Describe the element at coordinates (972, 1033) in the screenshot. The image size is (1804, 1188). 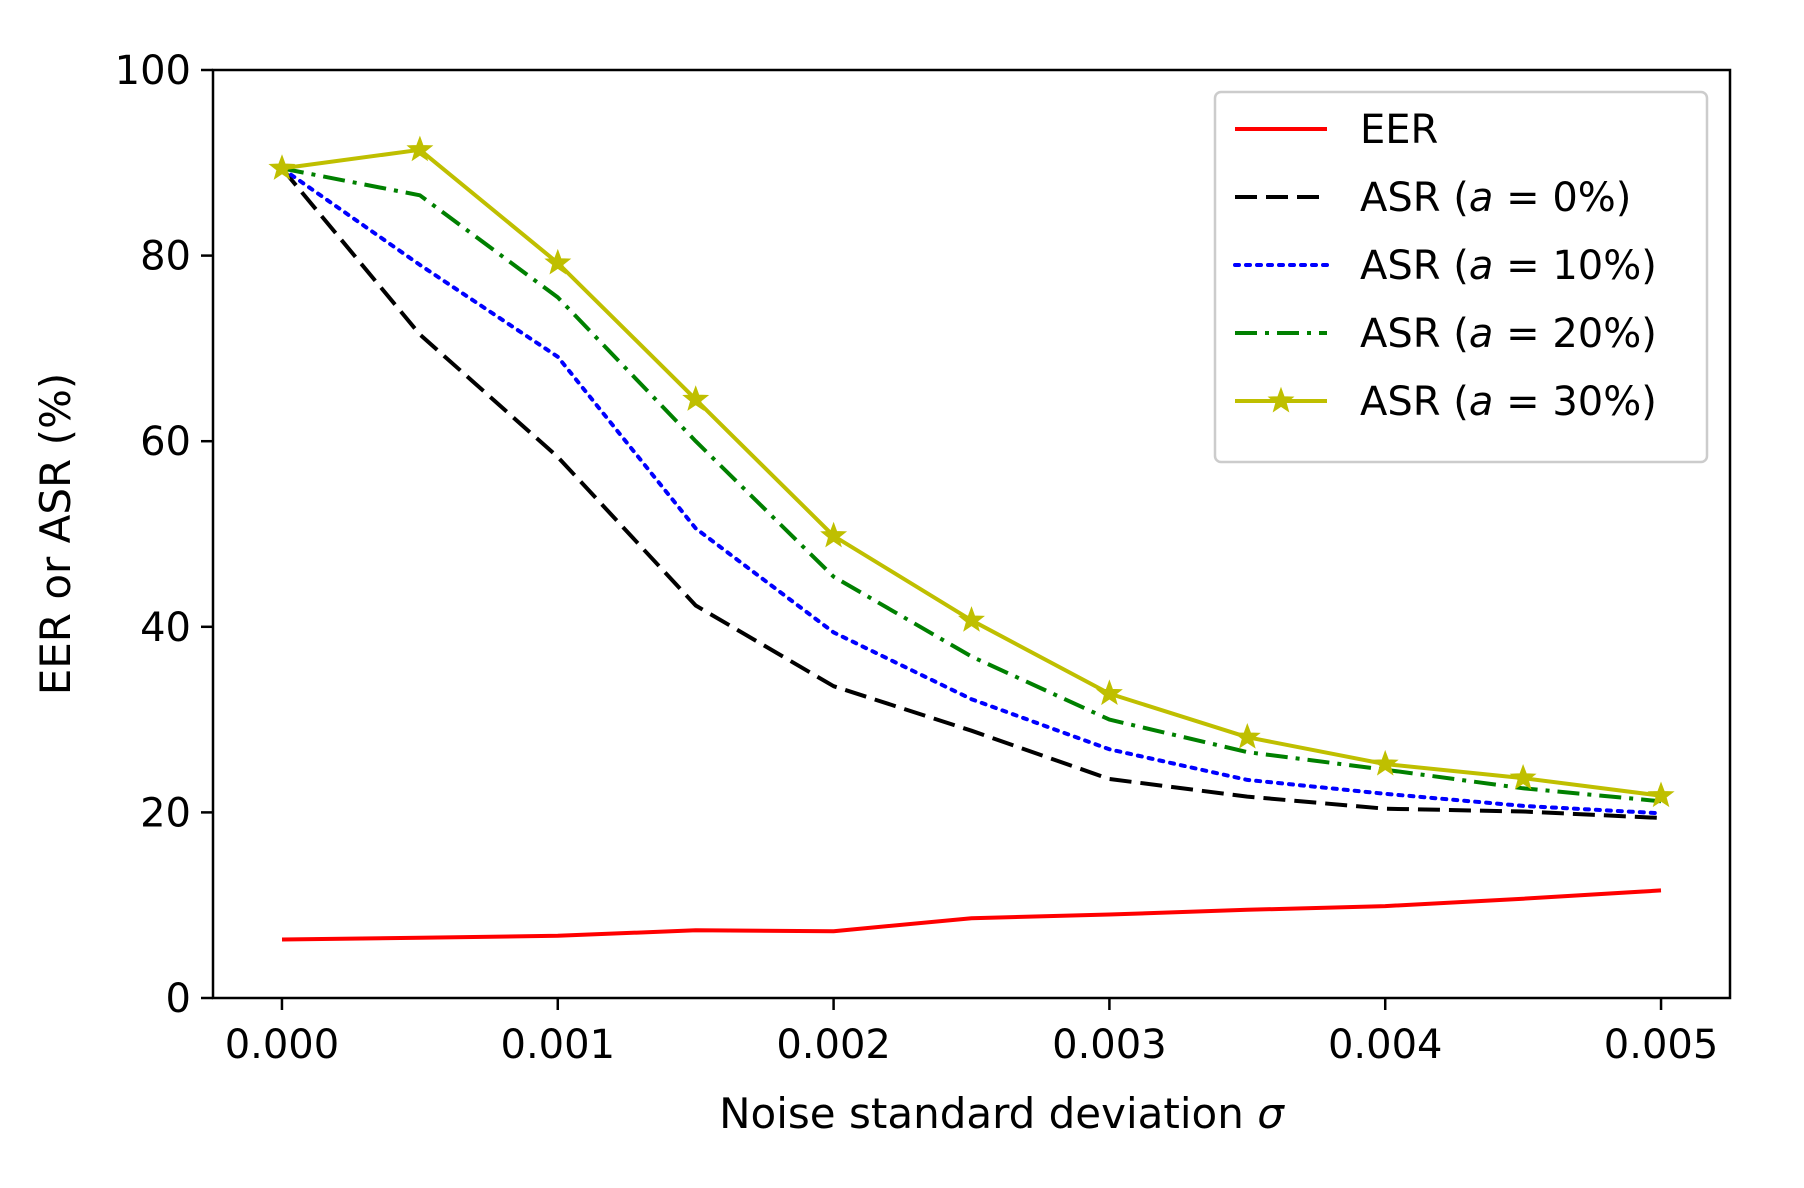
I see `x-axis: 0.000 0.001 0.002 0.003 0.004 0.005` at that location.